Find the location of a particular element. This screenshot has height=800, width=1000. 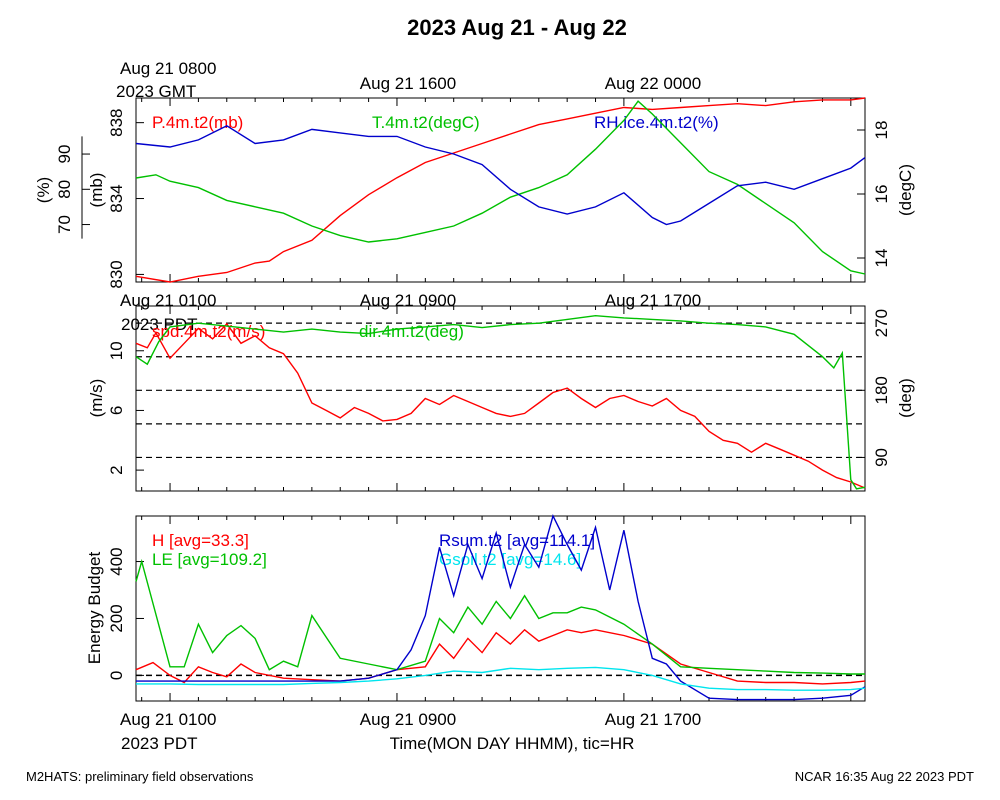

bottom-series-le is located at coordinates (500, 616).